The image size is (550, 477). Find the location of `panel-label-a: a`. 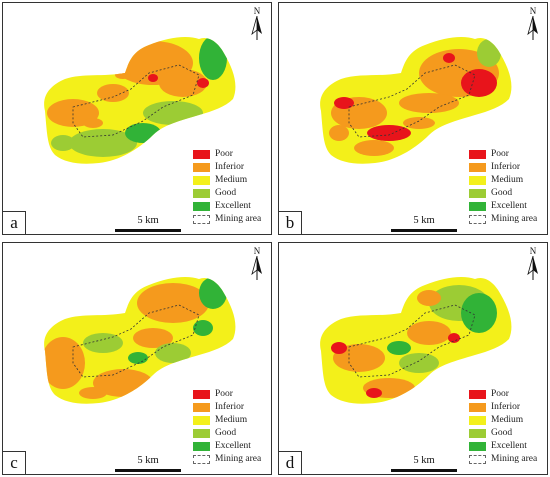

panel-label-a: a is located at coordinates (14, 222).